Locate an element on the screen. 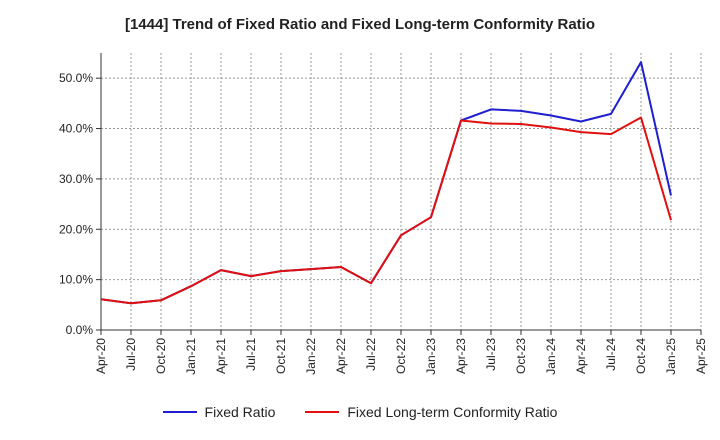  legend-item-fixed-long-term-conformity-ratio: Fixed Long-term Conformity Ratio is located at coordinates (431, 412).